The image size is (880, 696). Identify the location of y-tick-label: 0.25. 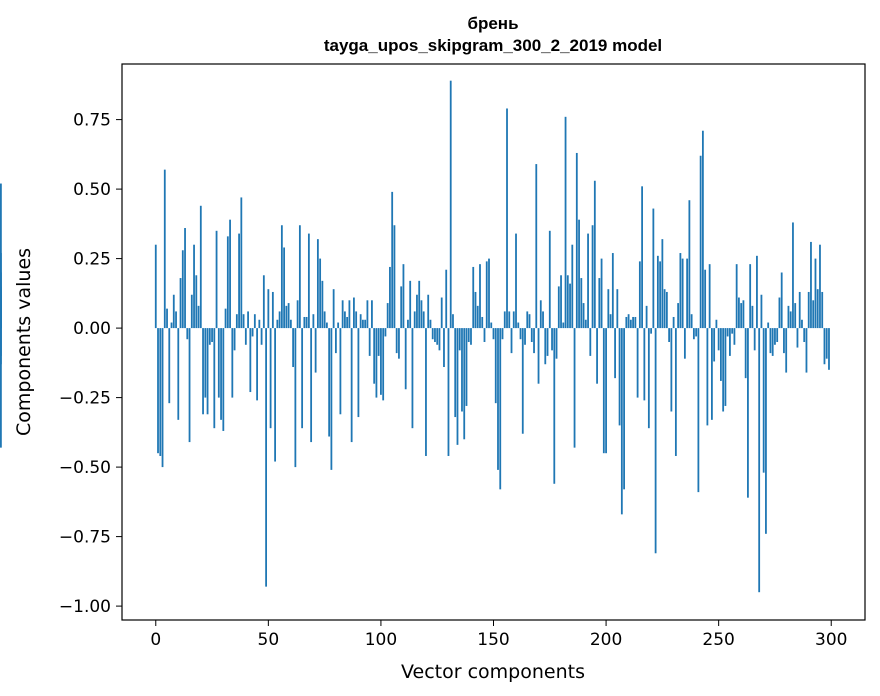
(92, 260).